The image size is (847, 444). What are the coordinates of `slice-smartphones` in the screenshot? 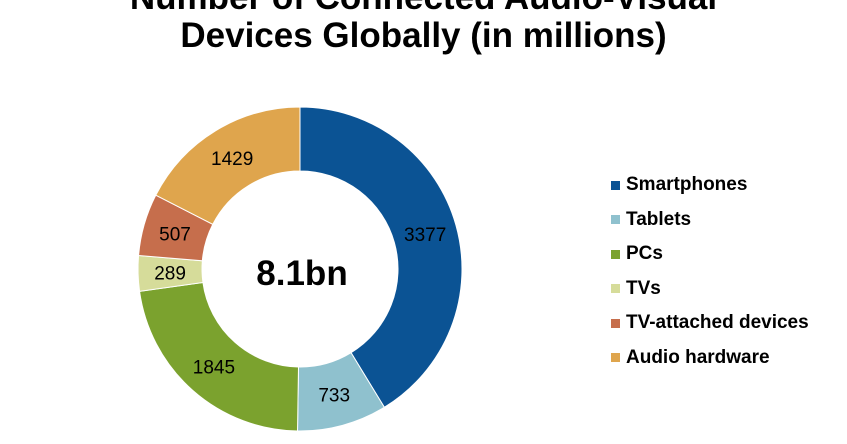 It's located at (381, 257).